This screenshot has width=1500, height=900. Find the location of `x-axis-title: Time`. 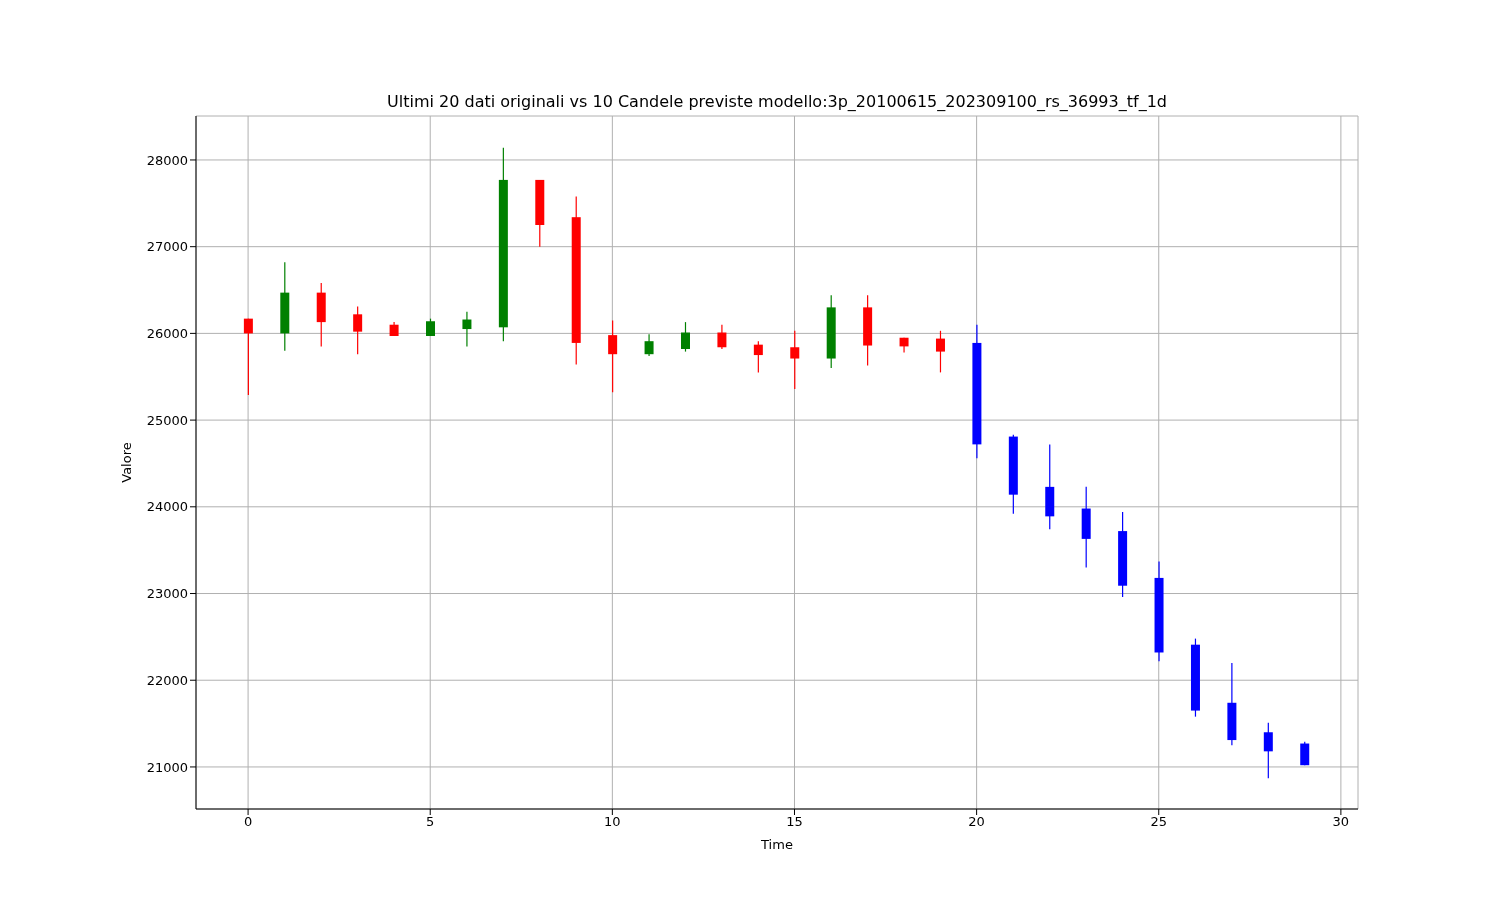

x-axis-title: Time is located at coordinates (776, 844).